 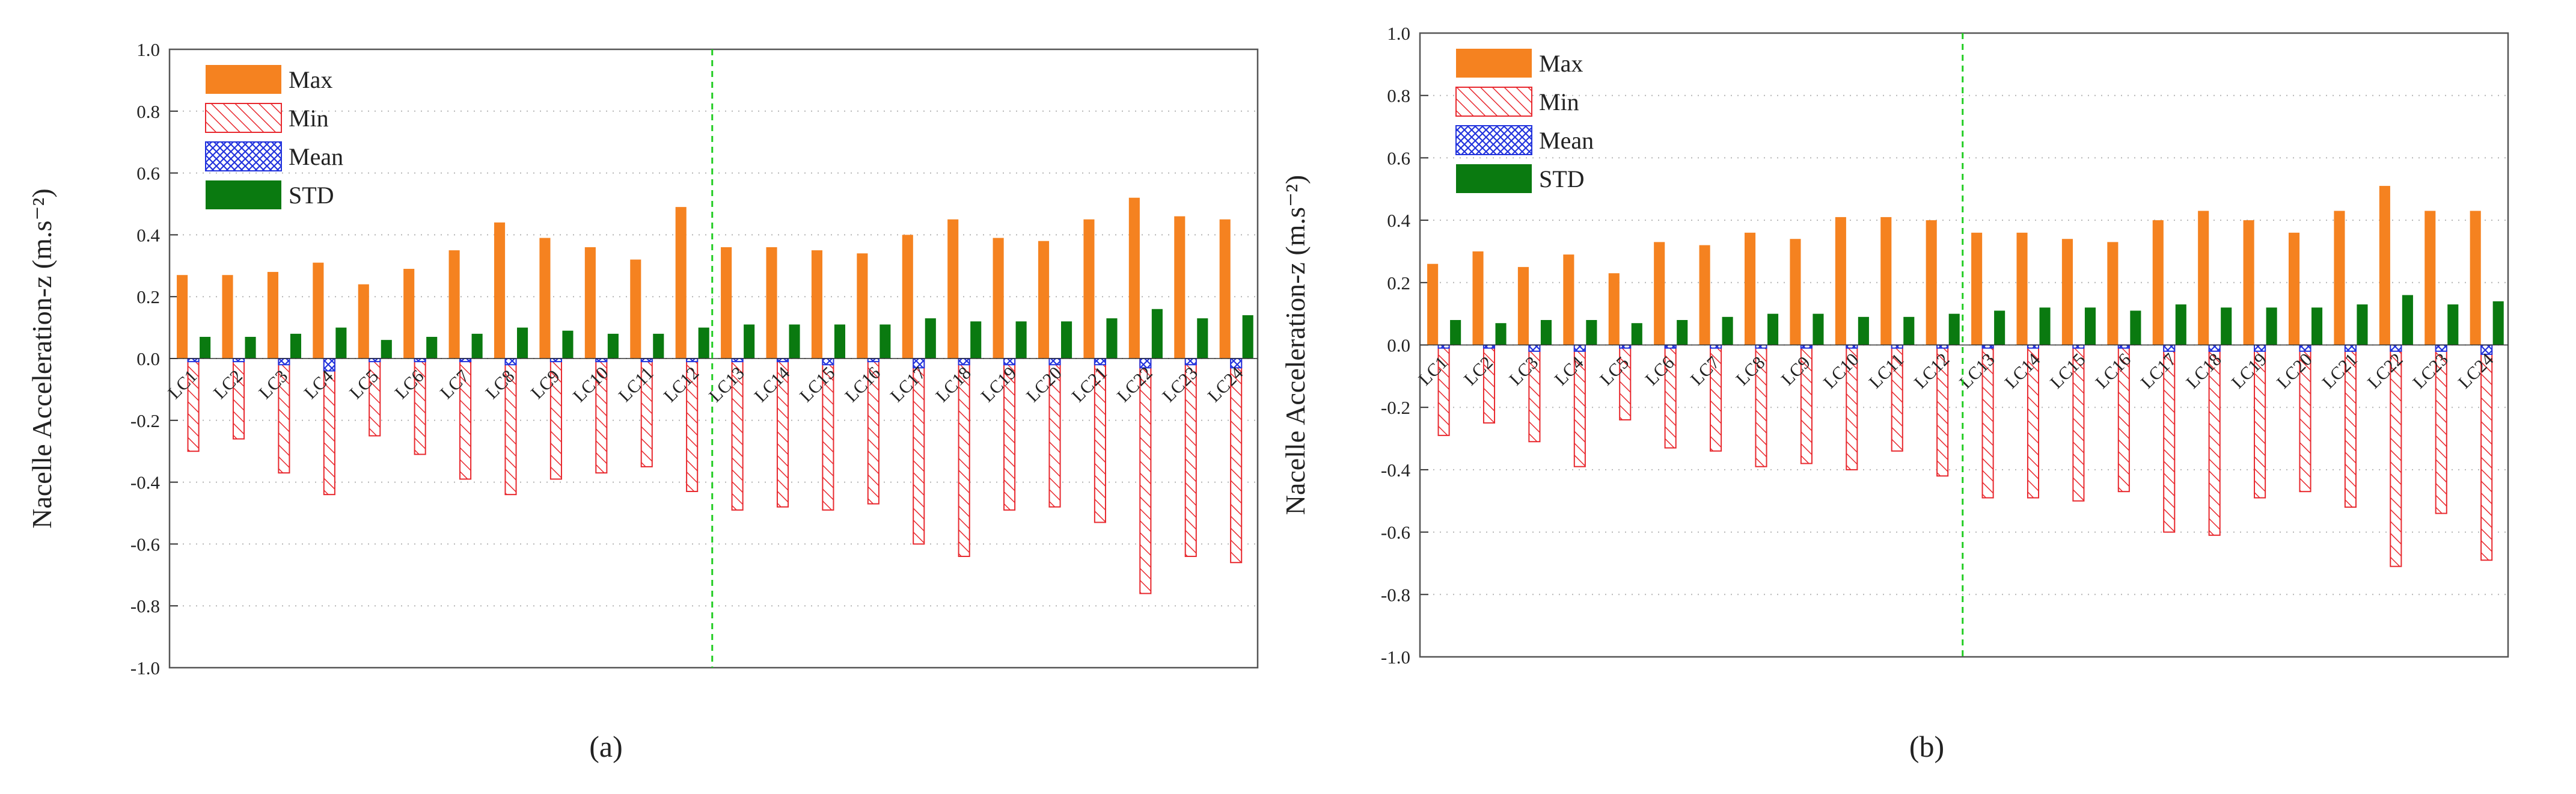 I want to click on y-tick-label: 0.8, so click(x=148, y=112).